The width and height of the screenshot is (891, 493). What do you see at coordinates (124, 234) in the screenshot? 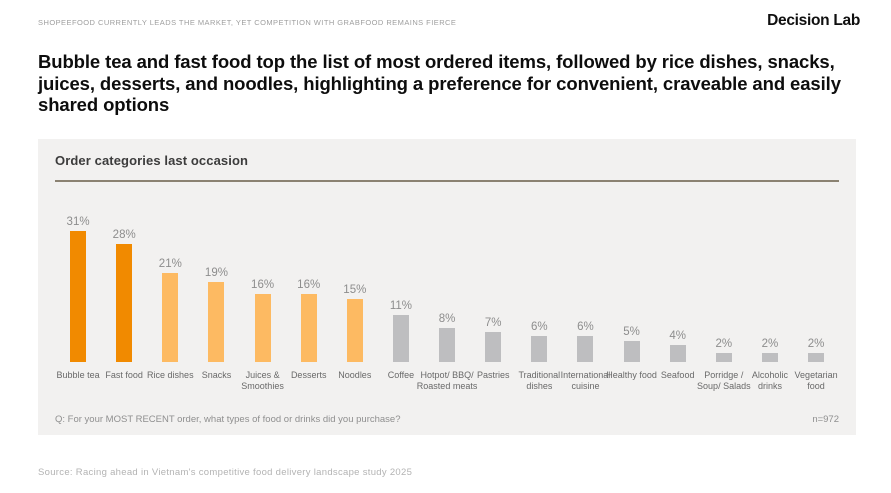
I see `bar-value-label: 28%` at bounding box center [124, 234].